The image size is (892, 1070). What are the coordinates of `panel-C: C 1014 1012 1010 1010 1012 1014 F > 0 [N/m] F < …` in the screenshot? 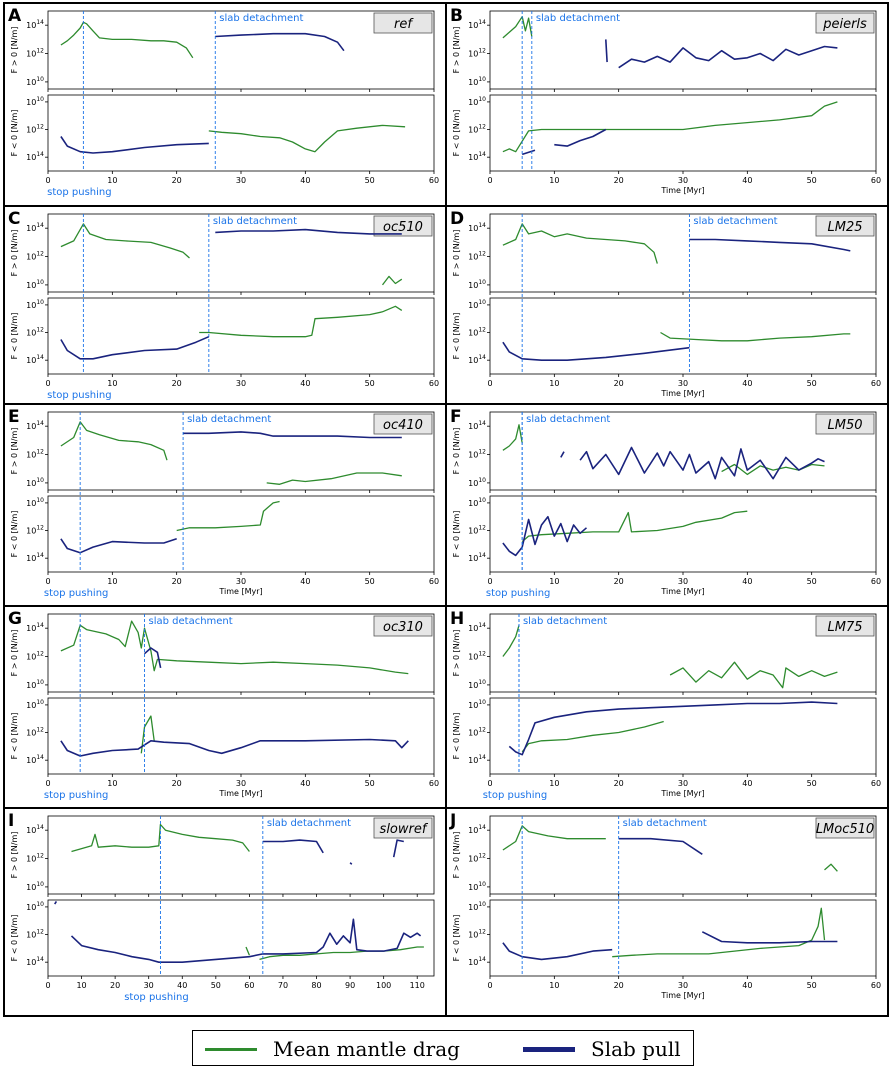 It's located at (223, 305).